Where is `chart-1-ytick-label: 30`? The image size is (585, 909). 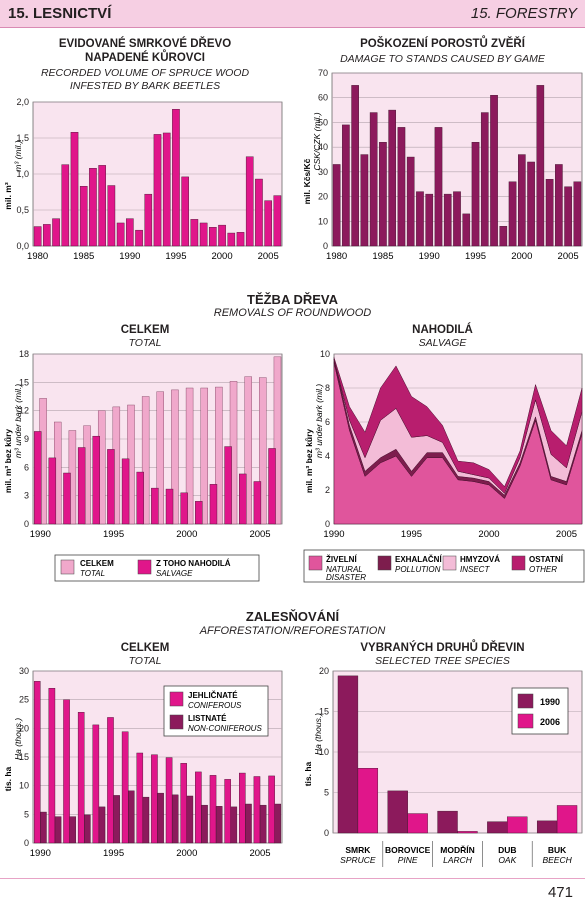
chart-1-ytick-label: 30 is located at coordinates (323, 172).